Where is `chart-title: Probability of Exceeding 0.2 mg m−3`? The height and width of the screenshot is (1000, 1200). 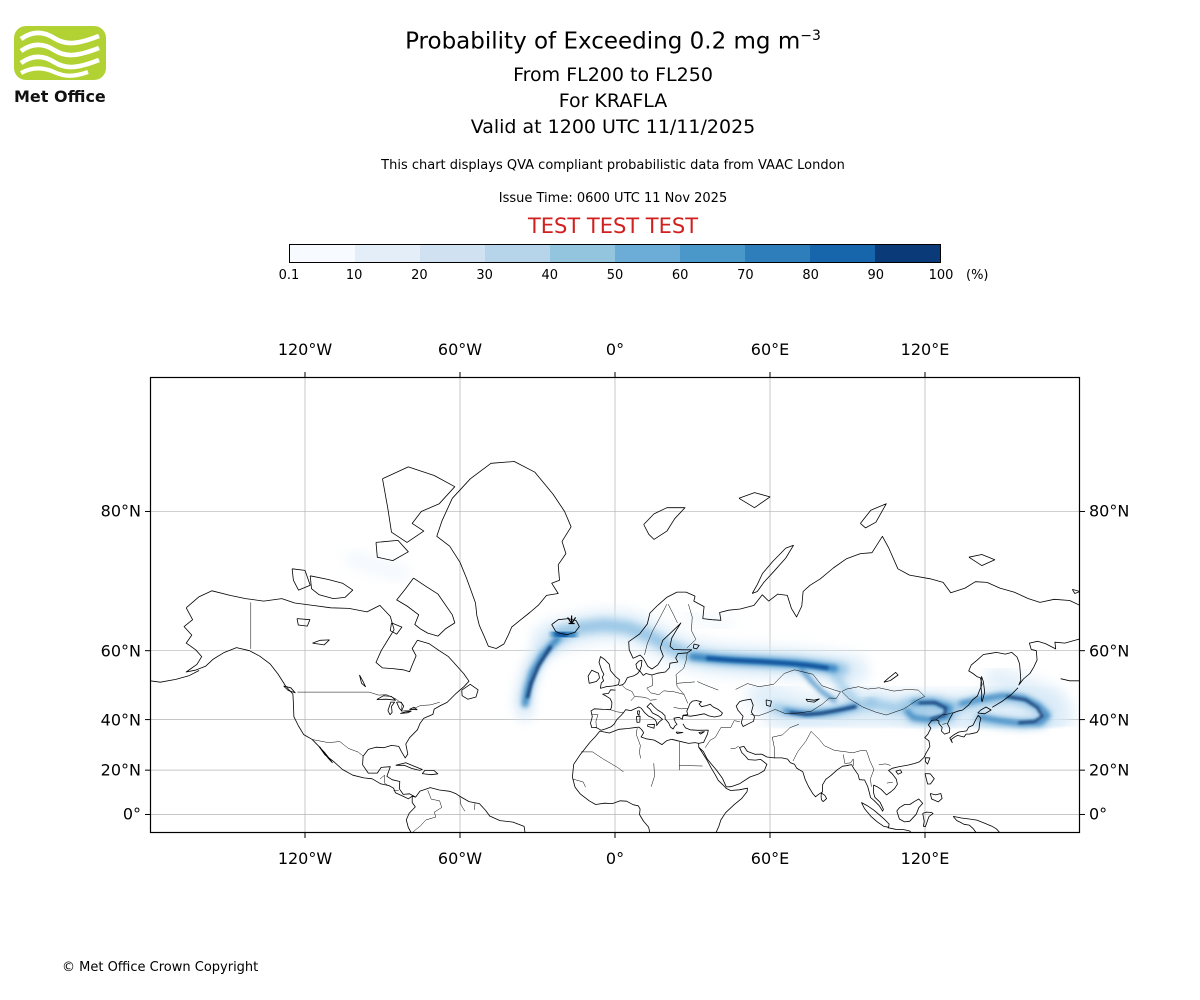 chart-title: Probability of Exceeding 0.2 mg m−3 is located at coordinates (613, 41).